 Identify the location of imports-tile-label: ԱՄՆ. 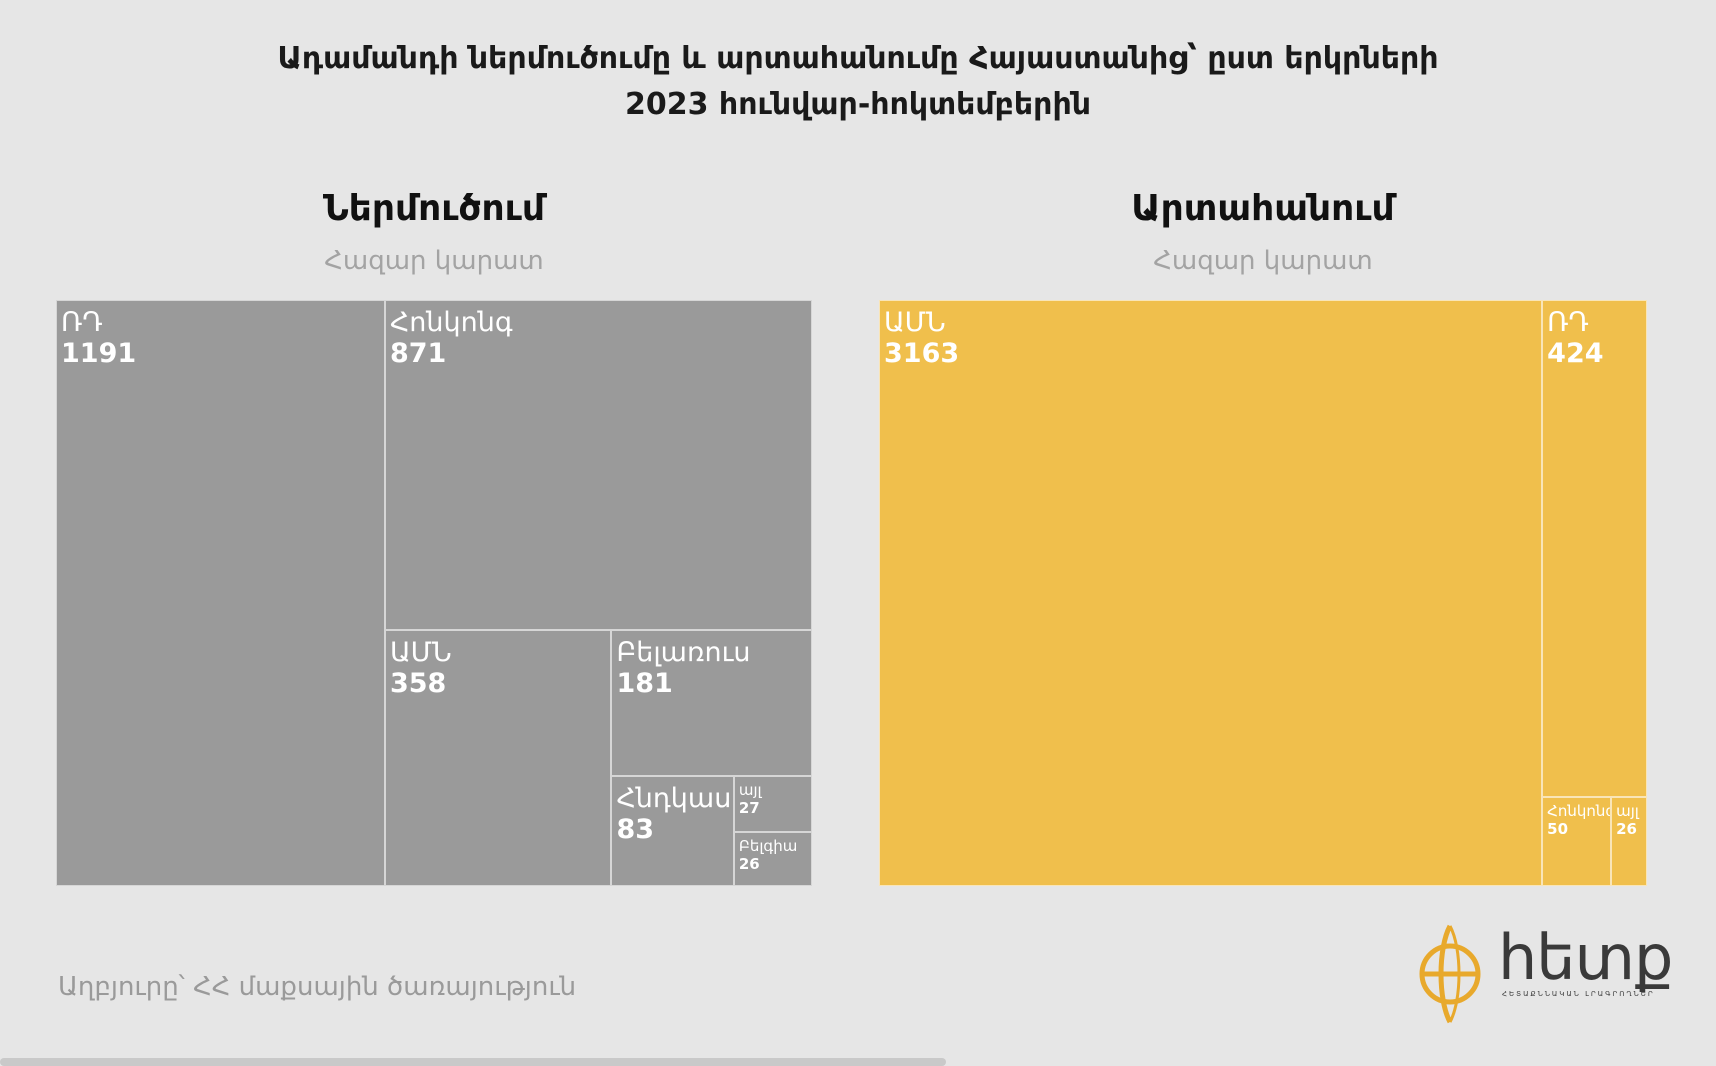
(420, 653).